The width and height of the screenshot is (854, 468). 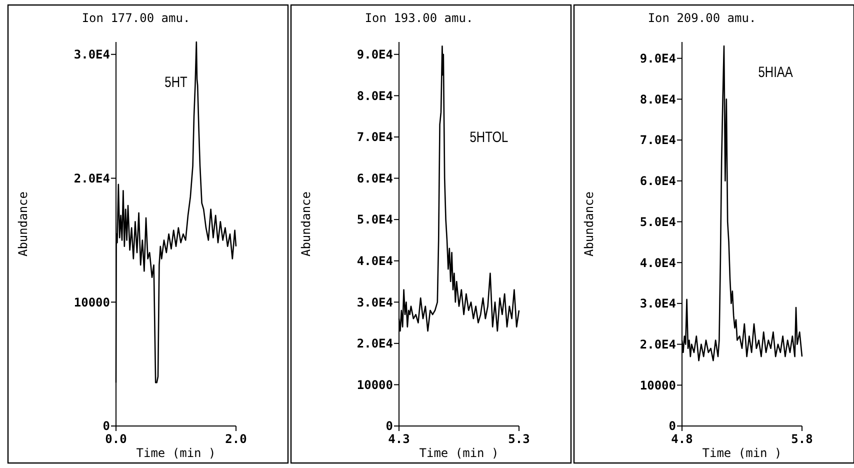 I want to click on annotation: 5HTOL, so click(x=489, y=137).